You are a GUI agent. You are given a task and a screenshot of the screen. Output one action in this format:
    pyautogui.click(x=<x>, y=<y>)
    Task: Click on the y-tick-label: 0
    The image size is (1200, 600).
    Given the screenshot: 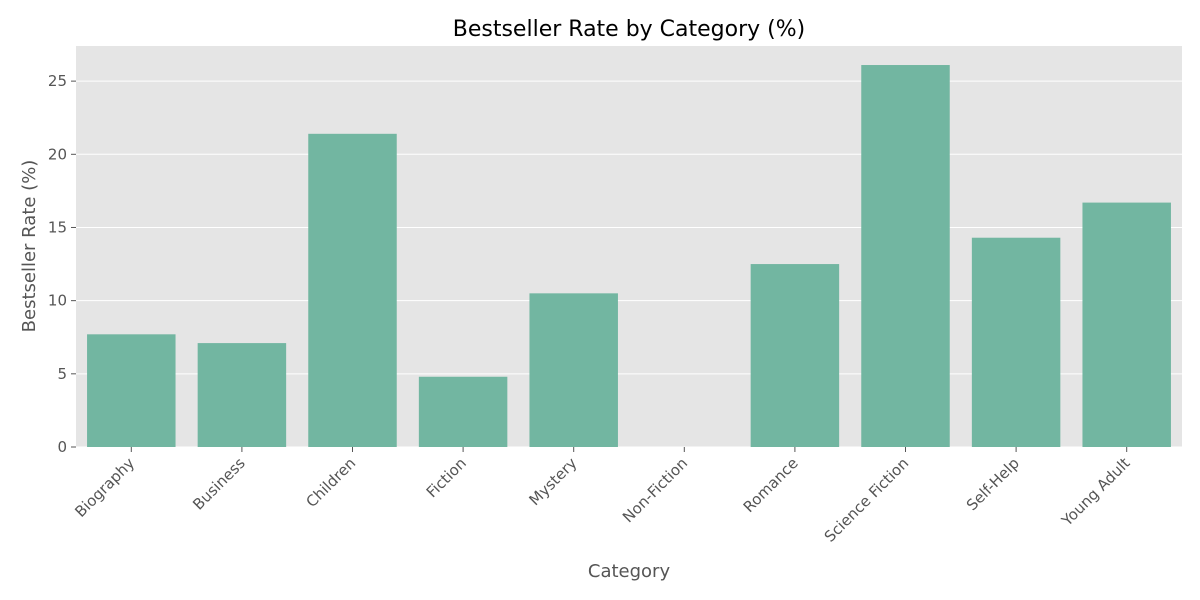 What is the action you would take?
    pyautogui.click(x=62, y=447)
    